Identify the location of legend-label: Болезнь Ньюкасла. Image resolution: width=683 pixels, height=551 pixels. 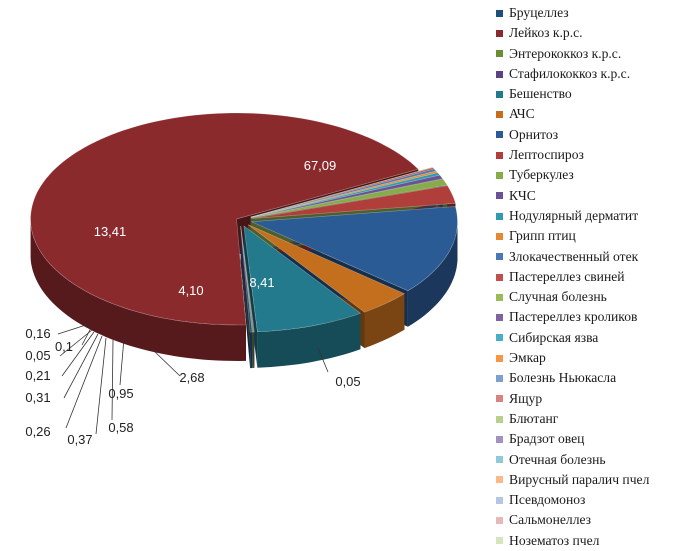
(563, 378).